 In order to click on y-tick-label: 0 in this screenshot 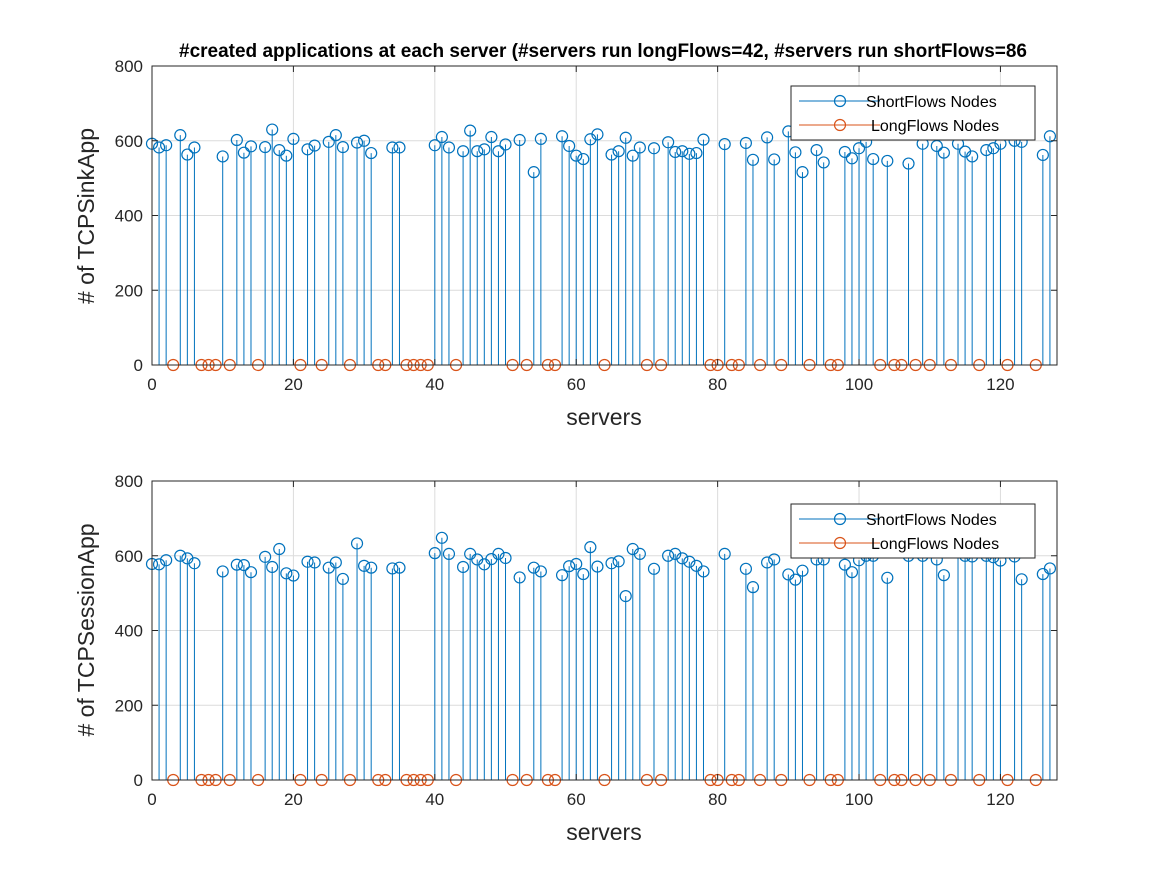, I will do `click(138, 780)`.